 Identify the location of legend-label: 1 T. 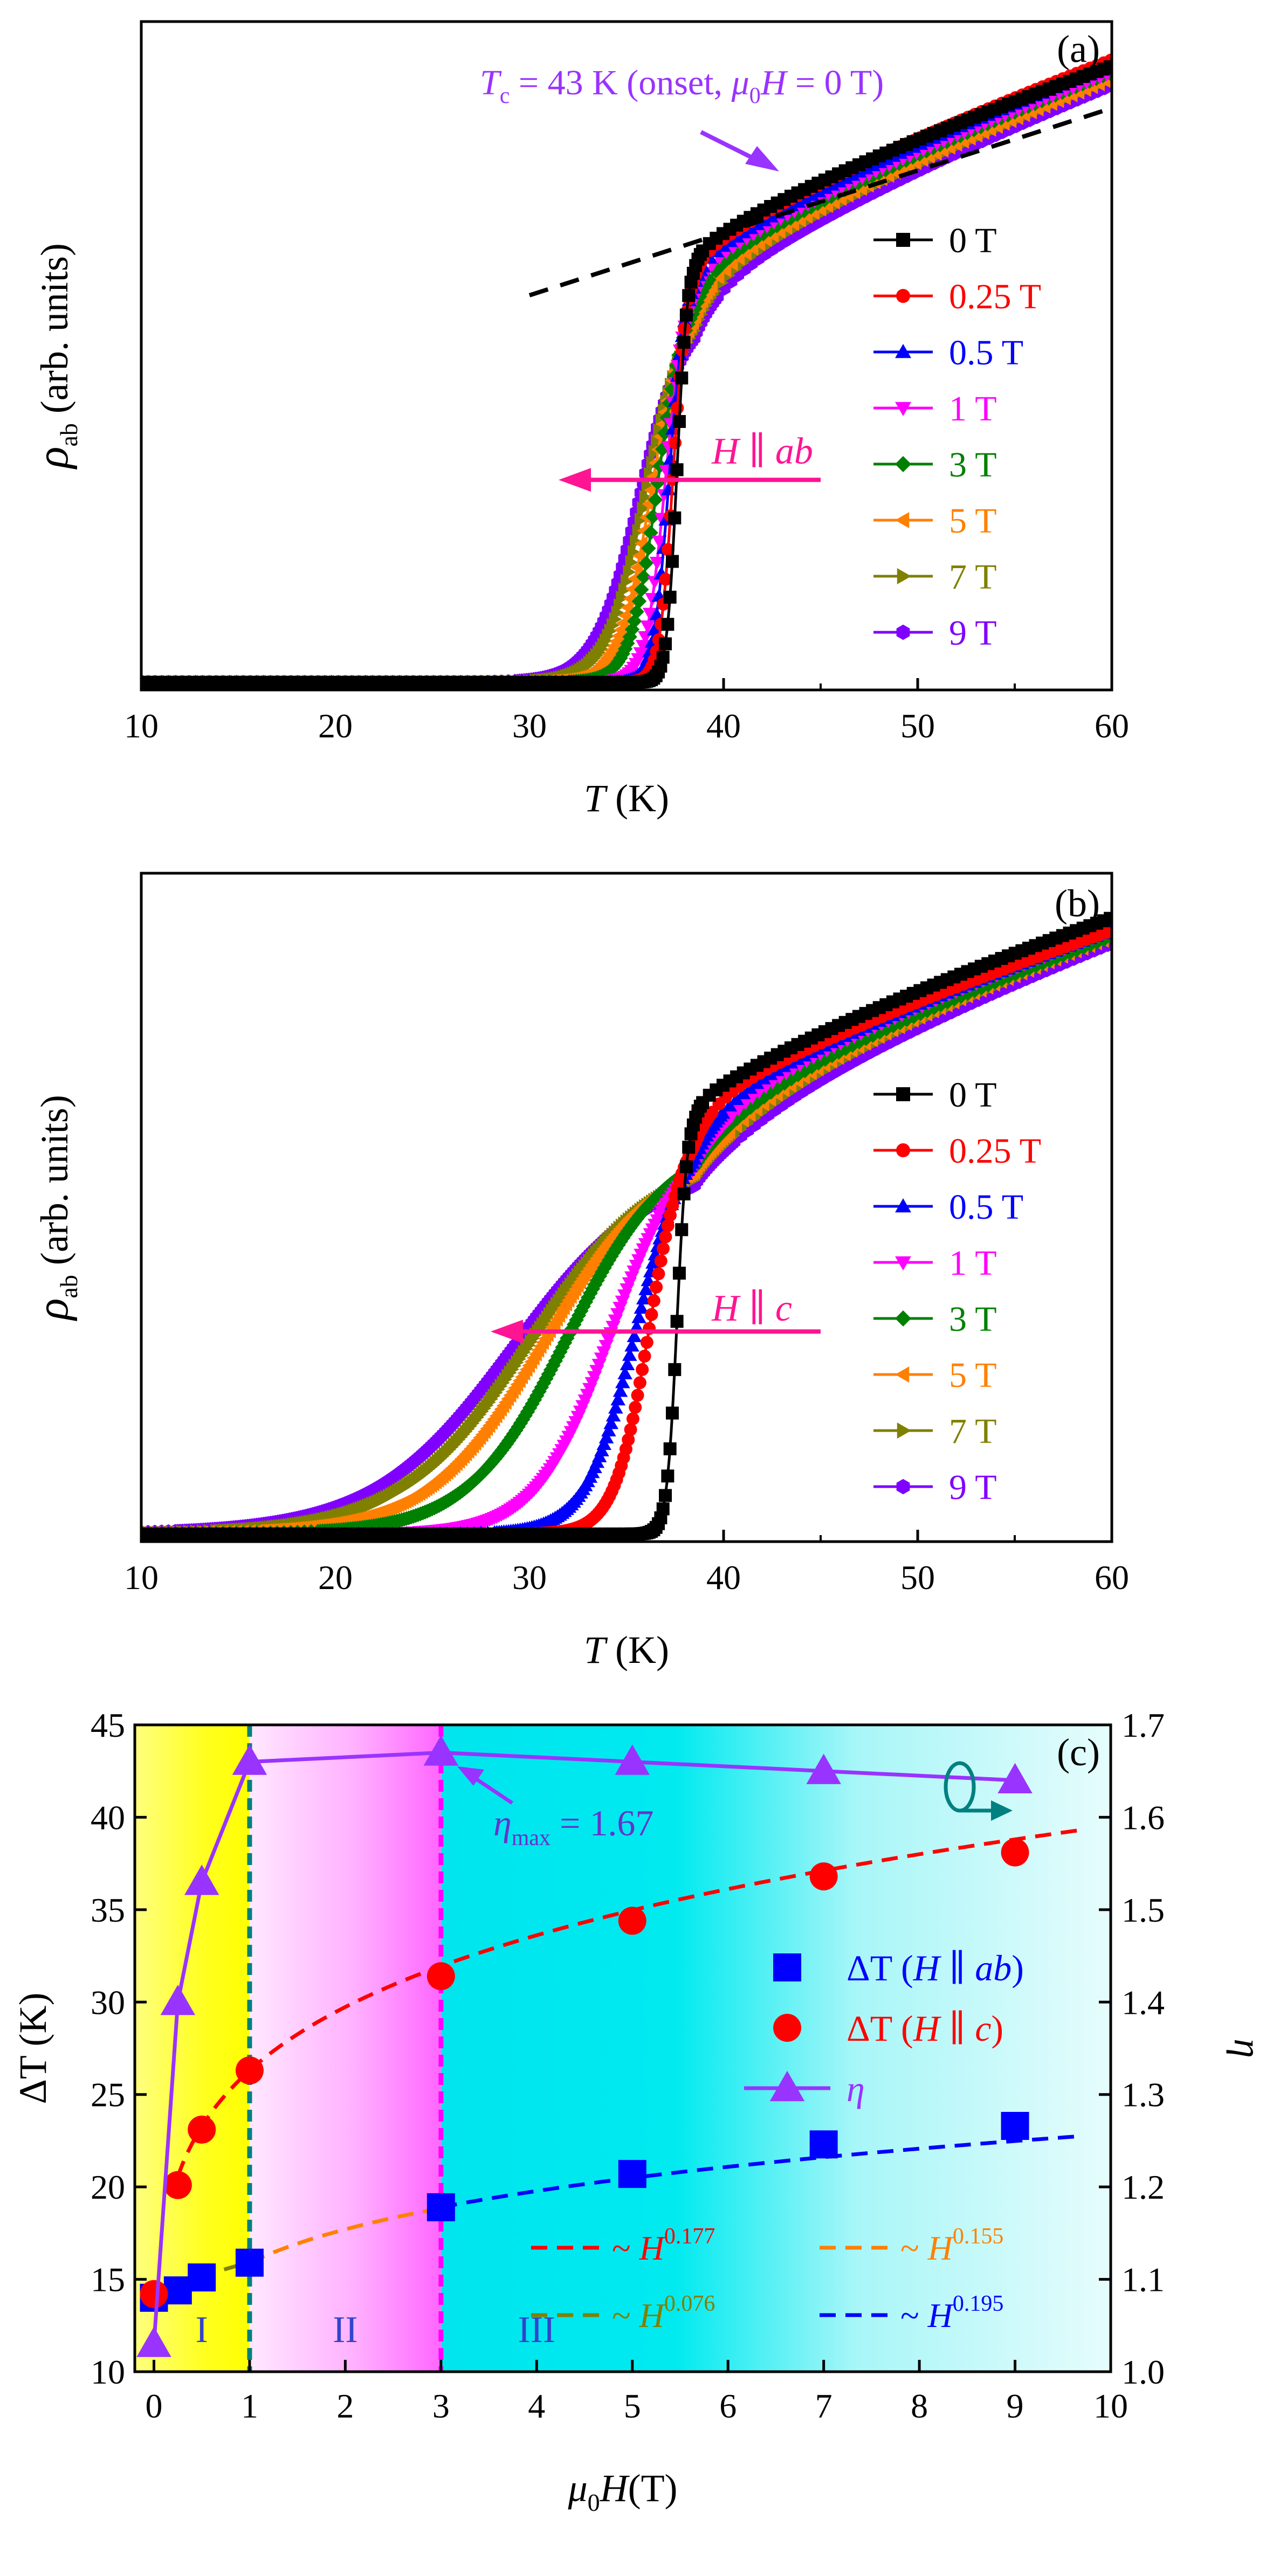
(973, 1263).